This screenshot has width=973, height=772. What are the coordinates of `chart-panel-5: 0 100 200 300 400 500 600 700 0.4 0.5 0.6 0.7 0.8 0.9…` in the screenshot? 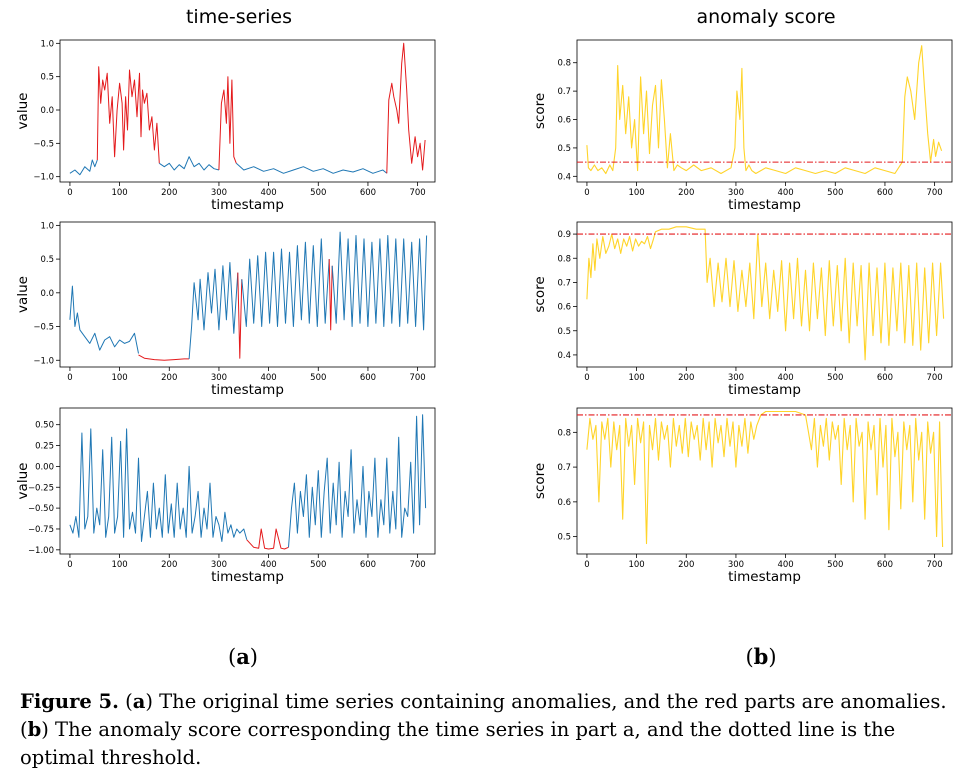 It's located at (742, 309).